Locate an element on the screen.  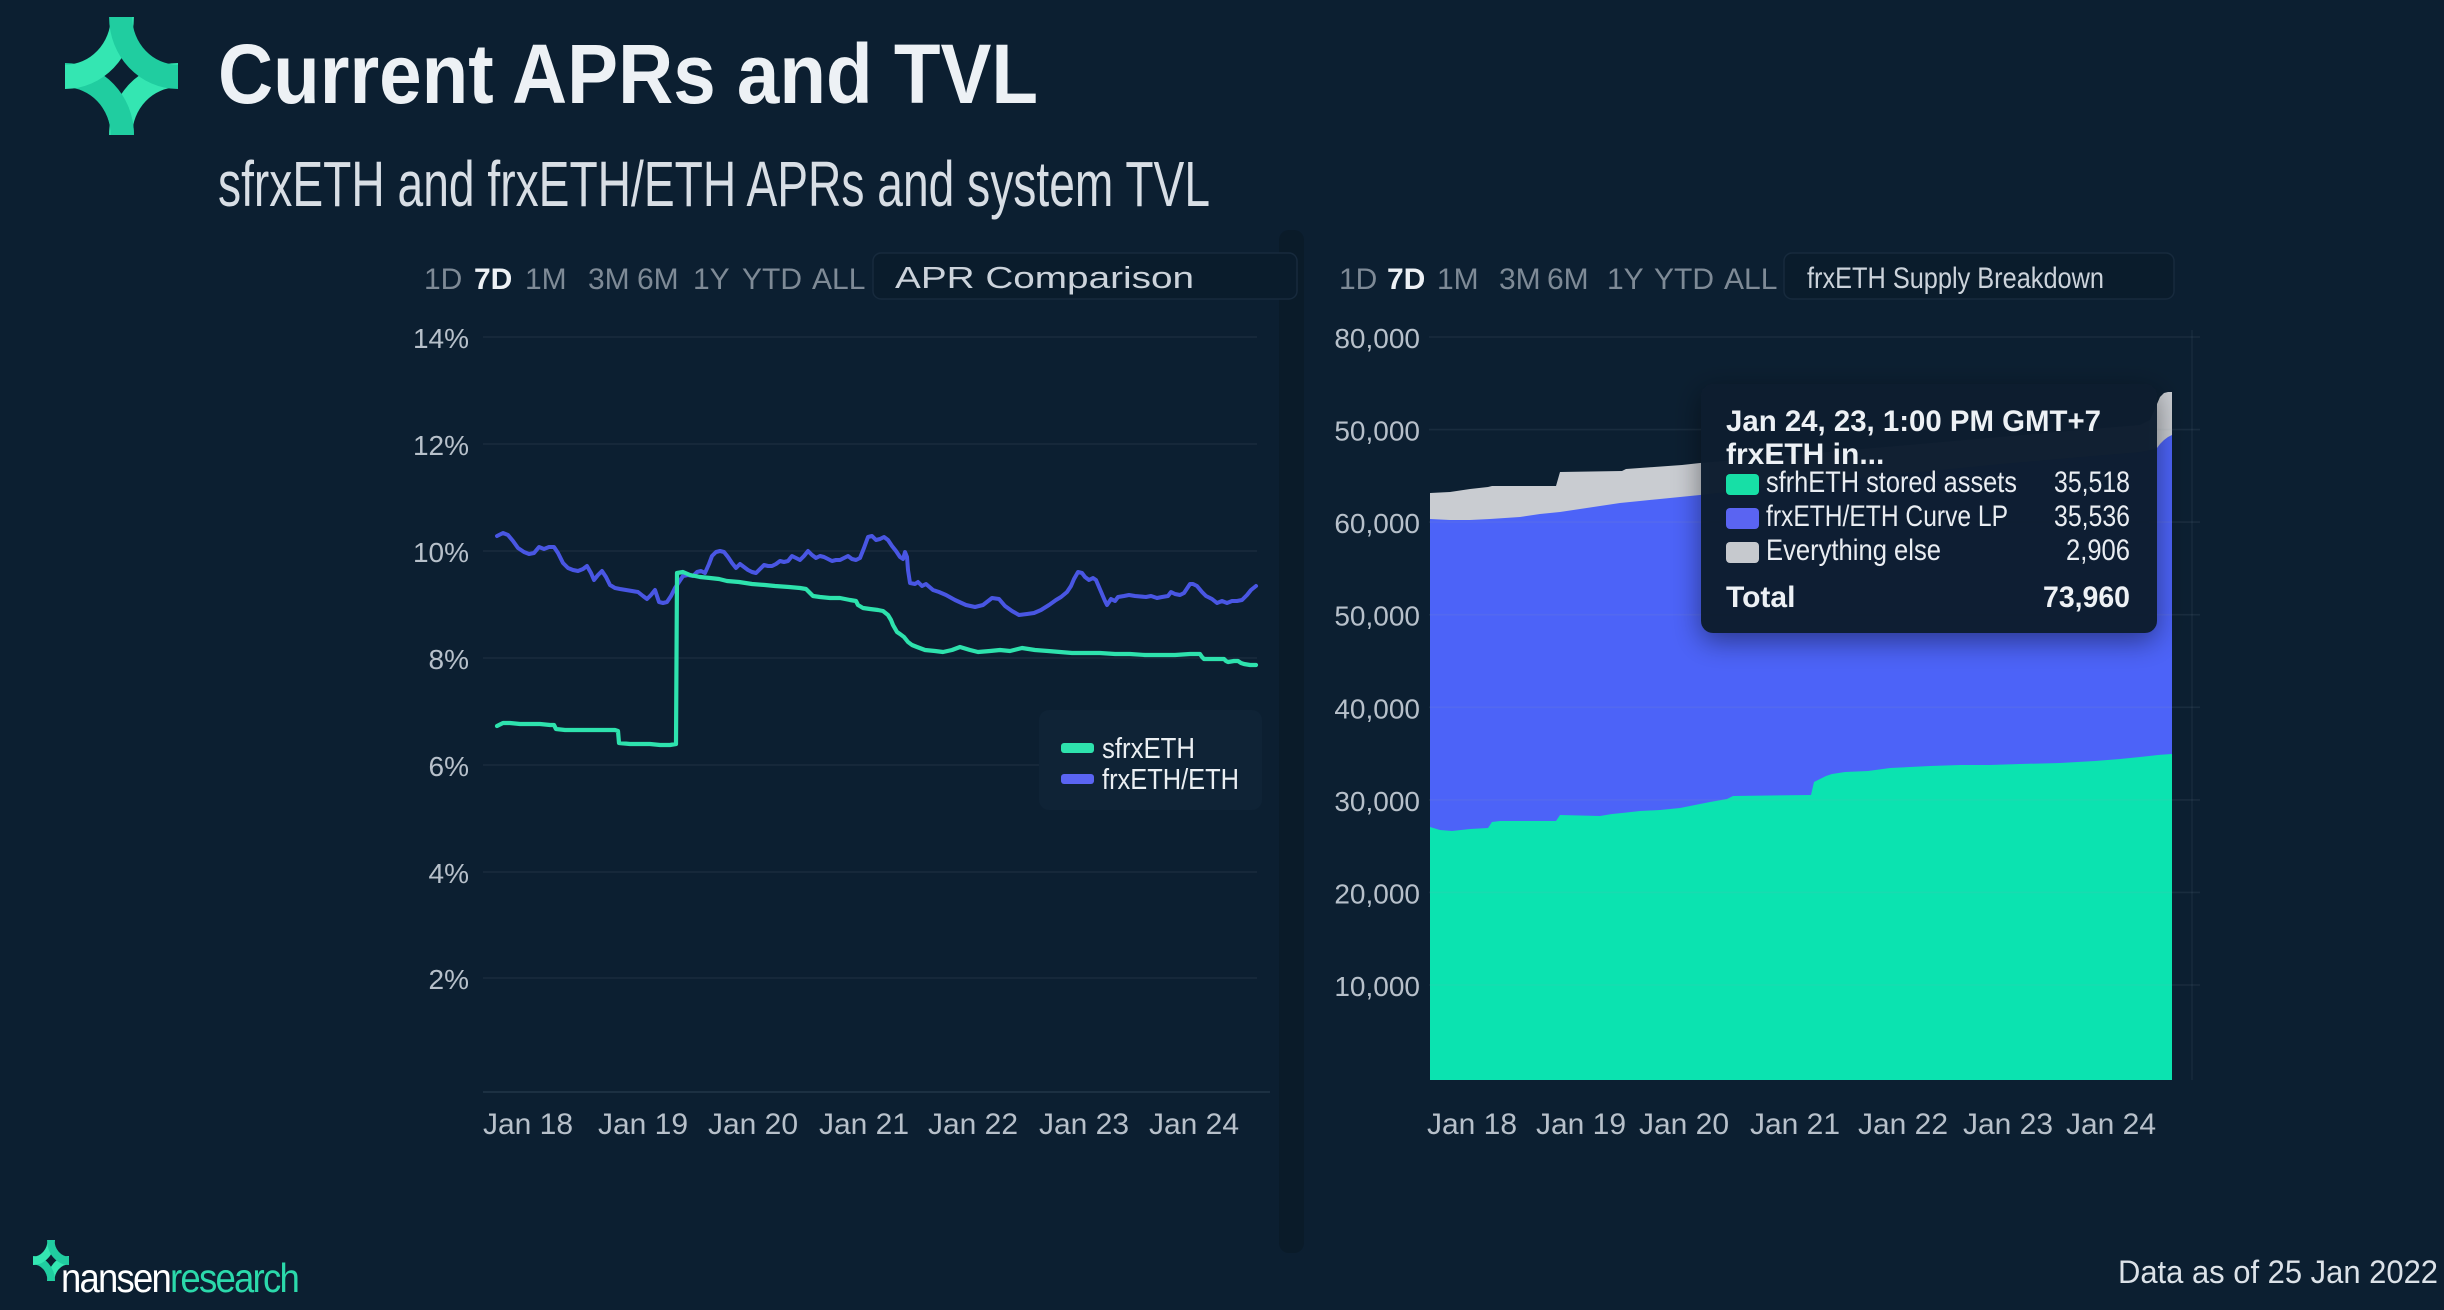
svg-text: Jan 24, 23, 1:00 PM GMT+7 is located at coordinates (1913, 421).